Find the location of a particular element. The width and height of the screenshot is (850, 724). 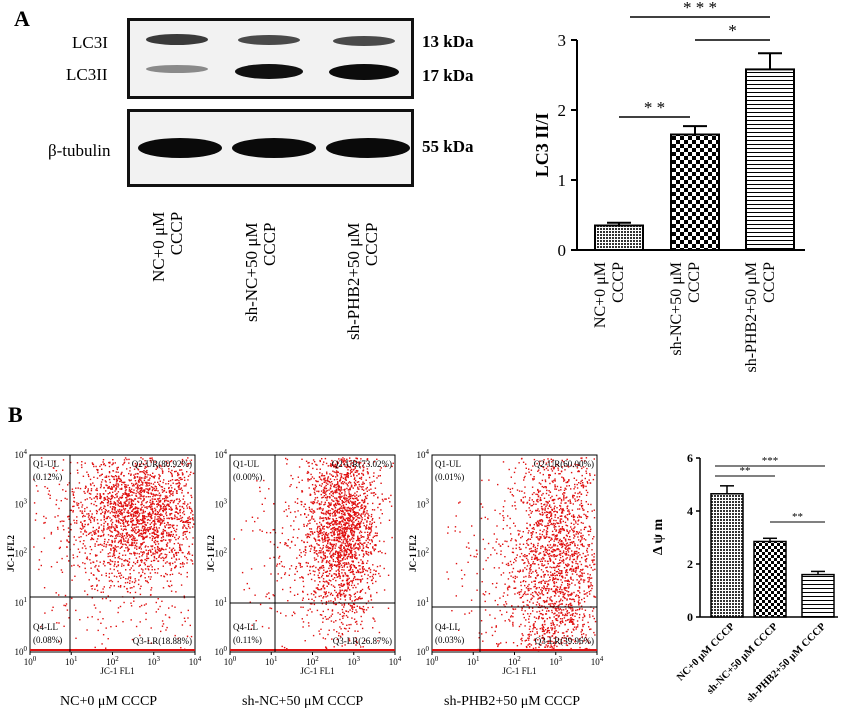

x-tick-label-3-line2: CCCP is located at coordinates (769, 282).